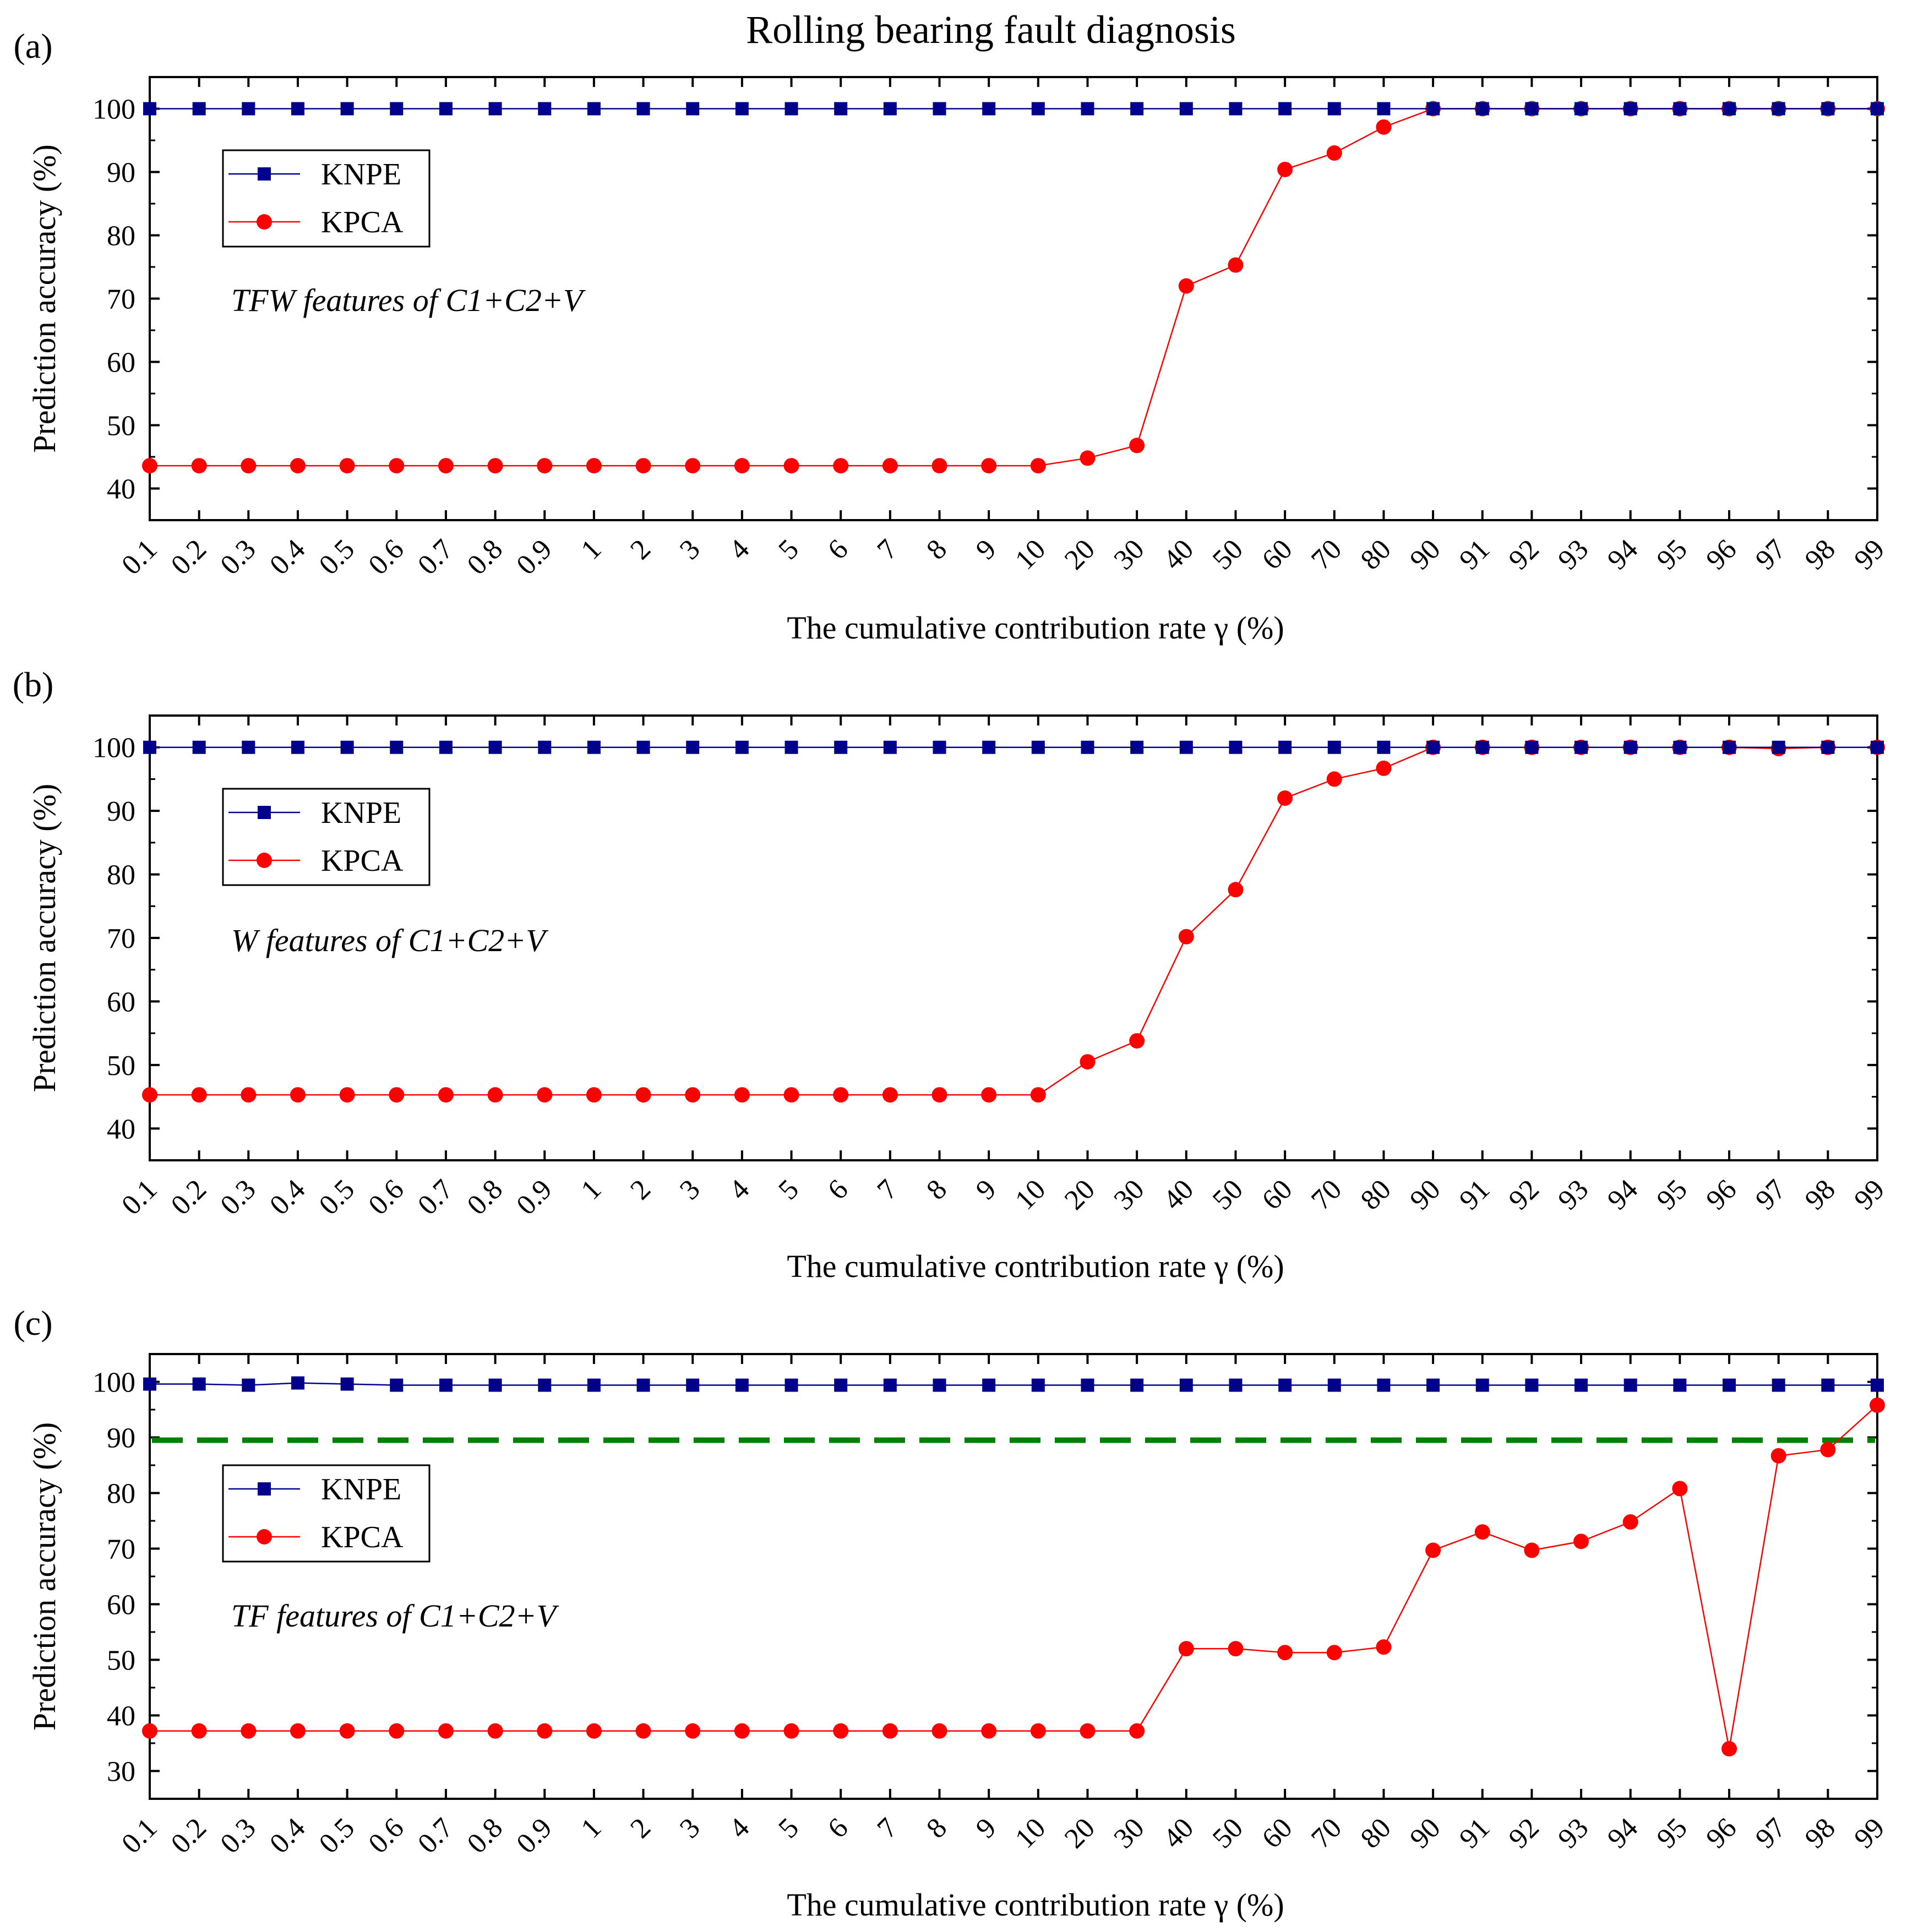 The image size is (1907, 1932). What do you see at coordinates (121, 1605) in the screenshot?
I see `y-tick-label: 60` at bounding box center [121, 1605].